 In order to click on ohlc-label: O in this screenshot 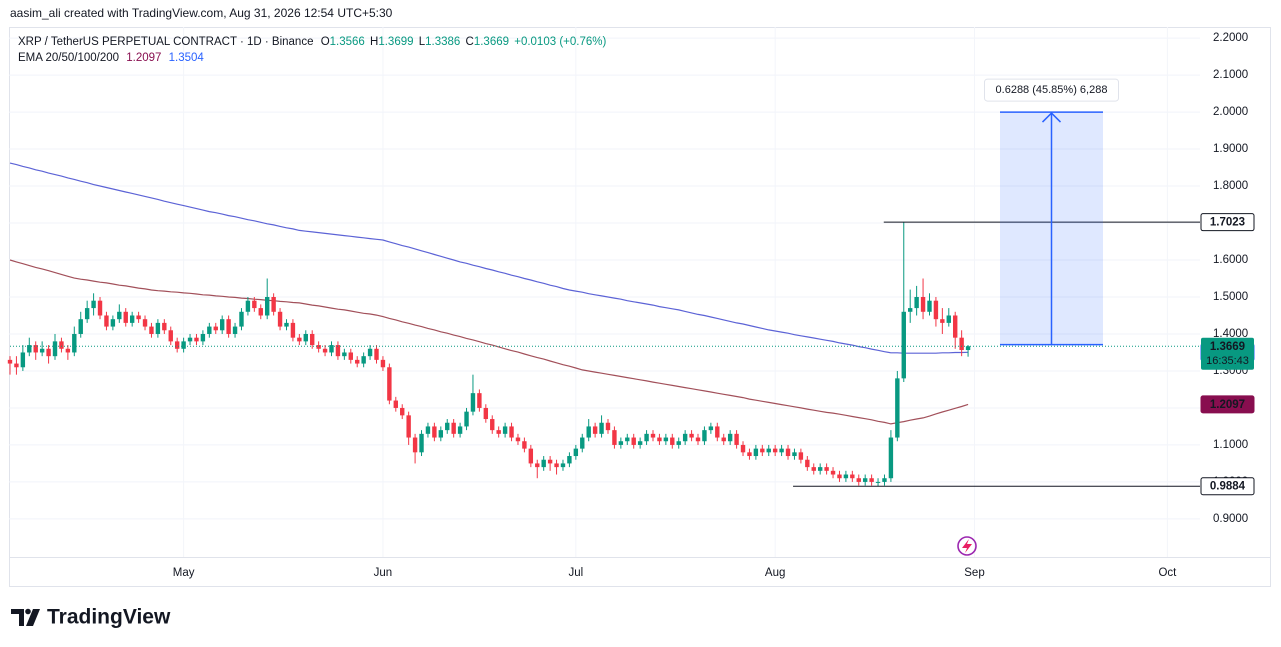, I will do `click(325, 42)`.